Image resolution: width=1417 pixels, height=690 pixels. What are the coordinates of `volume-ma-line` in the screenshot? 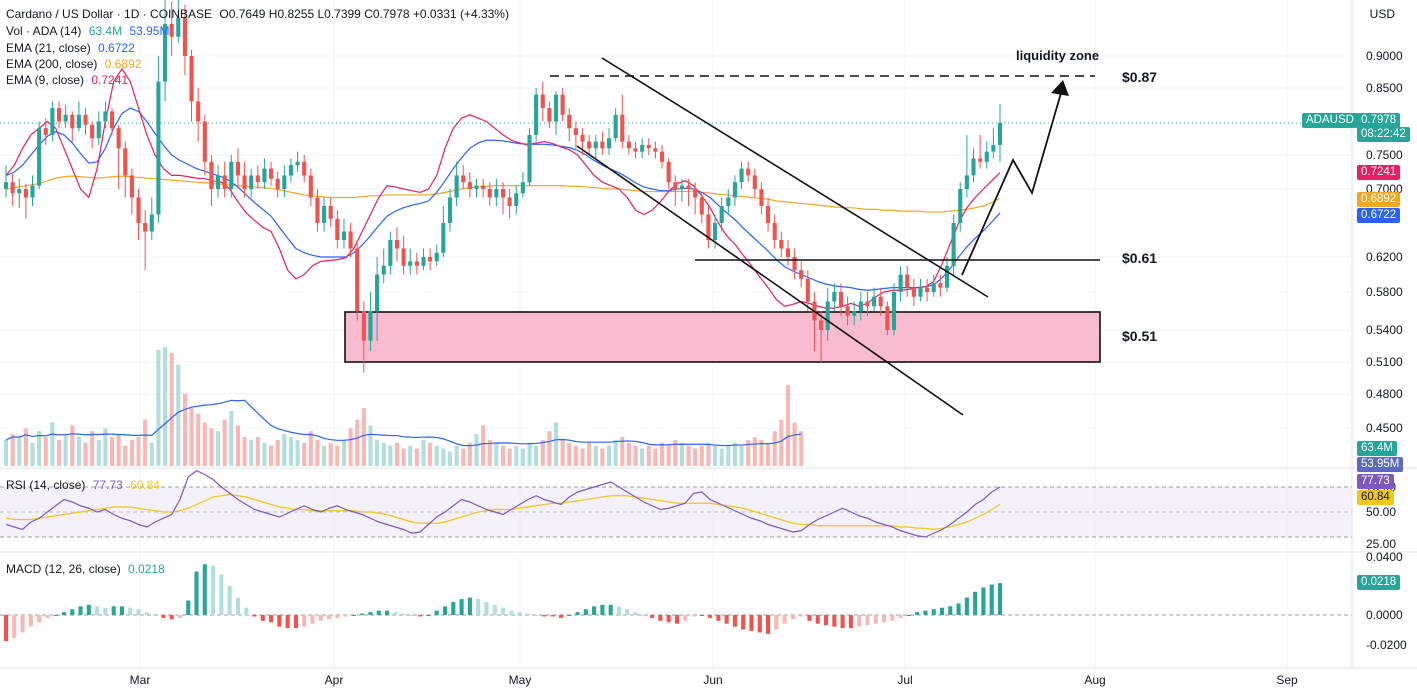 It's located at (403, 423).